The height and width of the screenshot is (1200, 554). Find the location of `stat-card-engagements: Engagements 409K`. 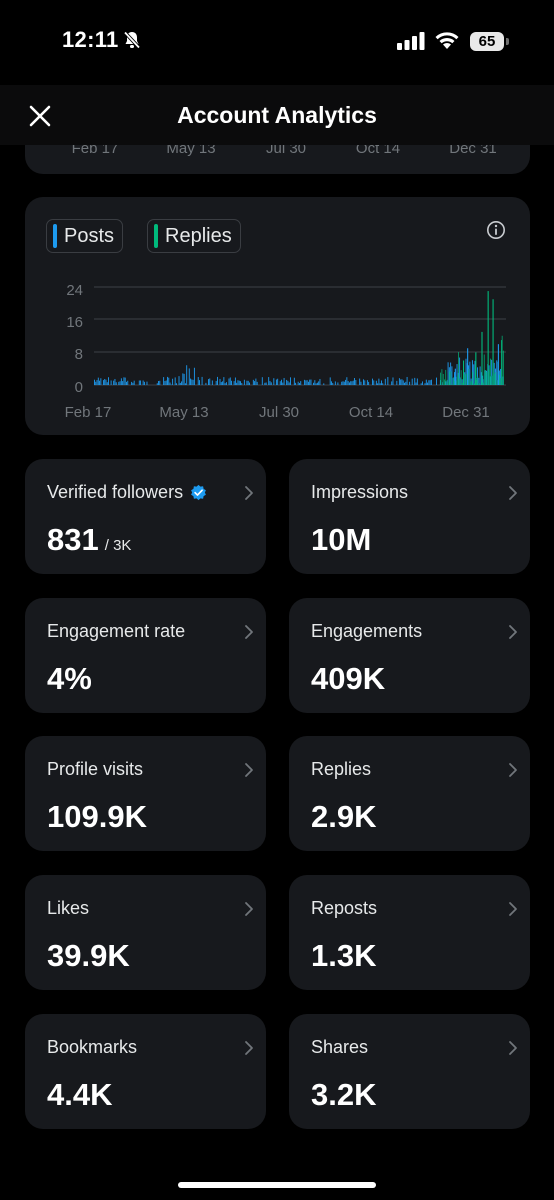

stat-card-engagements: Engagements 409K is located at coordinates (409, 655).